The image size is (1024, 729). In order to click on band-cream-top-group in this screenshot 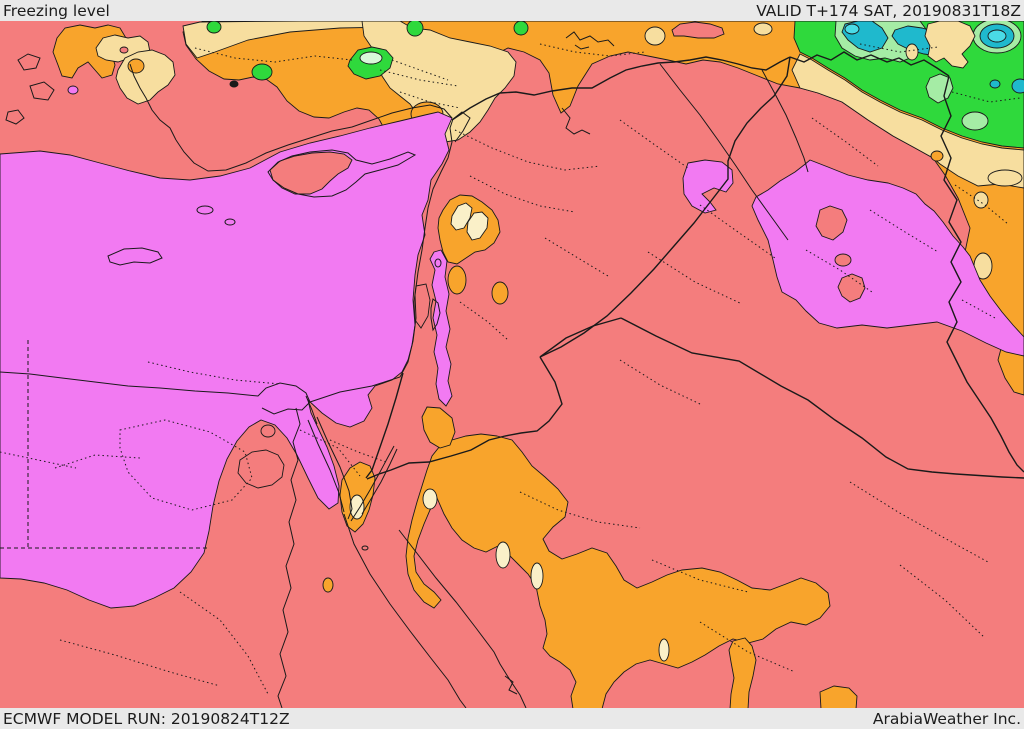, I will do `click(434, 82)`.